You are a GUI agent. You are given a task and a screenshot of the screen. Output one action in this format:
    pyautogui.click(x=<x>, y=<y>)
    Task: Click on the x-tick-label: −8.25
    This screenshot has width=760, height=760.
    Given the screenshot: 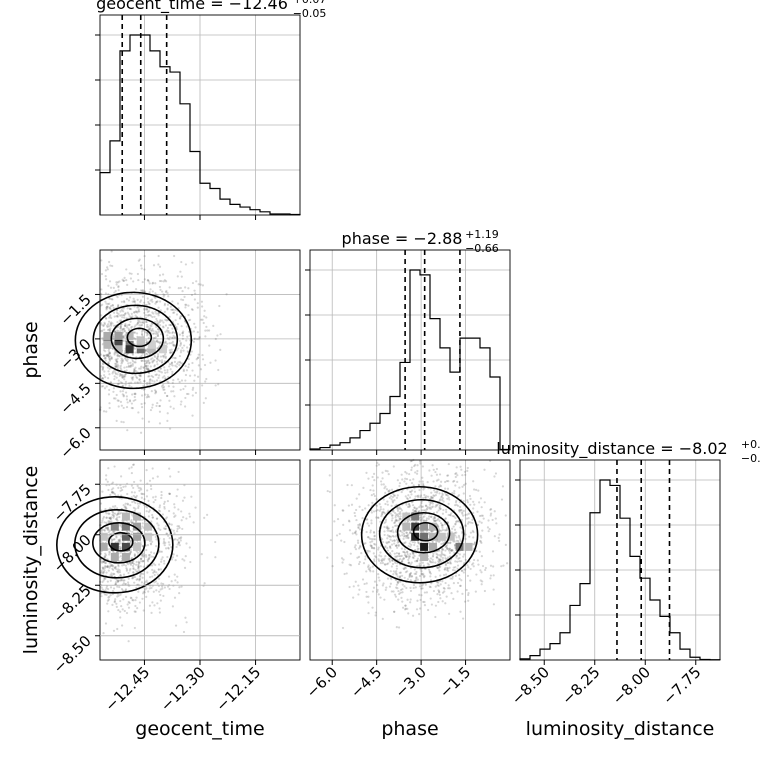 What is the action you would take?
    pyautogui.click(x=580, y=685)
    